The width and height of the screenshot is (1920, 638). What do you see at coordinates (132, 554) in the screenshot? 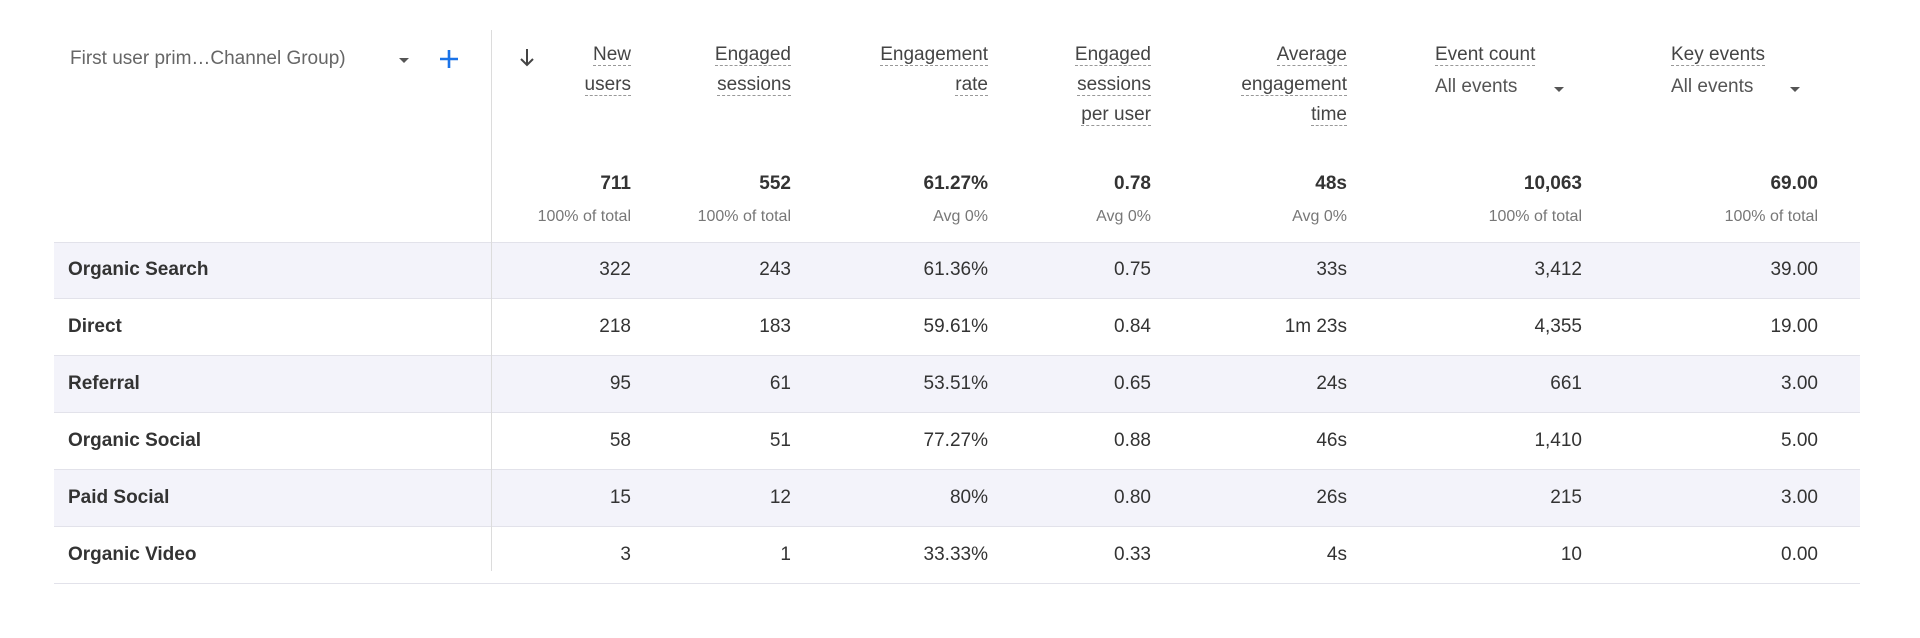
I see `row-label: Organic Video` at bounding box center [132, 554].